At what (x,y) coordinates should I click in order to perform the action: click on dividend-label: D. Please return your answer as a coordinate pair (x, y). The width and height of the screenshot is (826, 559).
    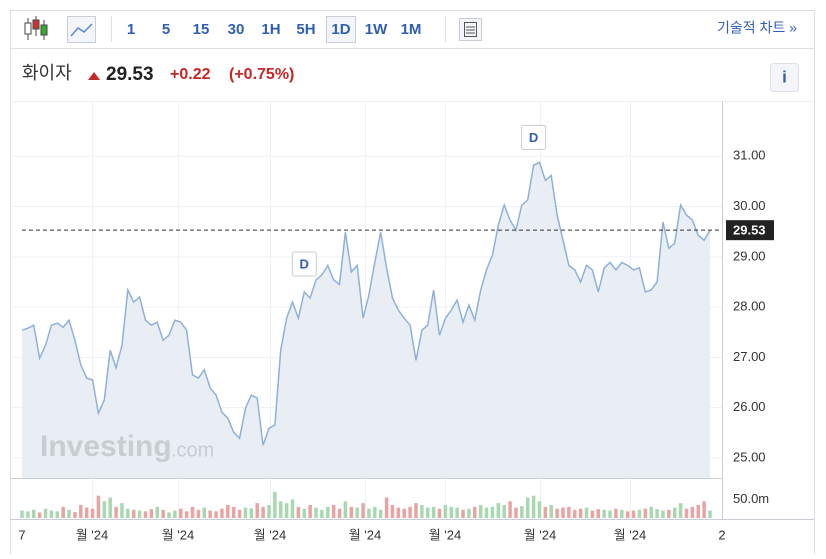
    Looking at the image, I should click on (304, 263).